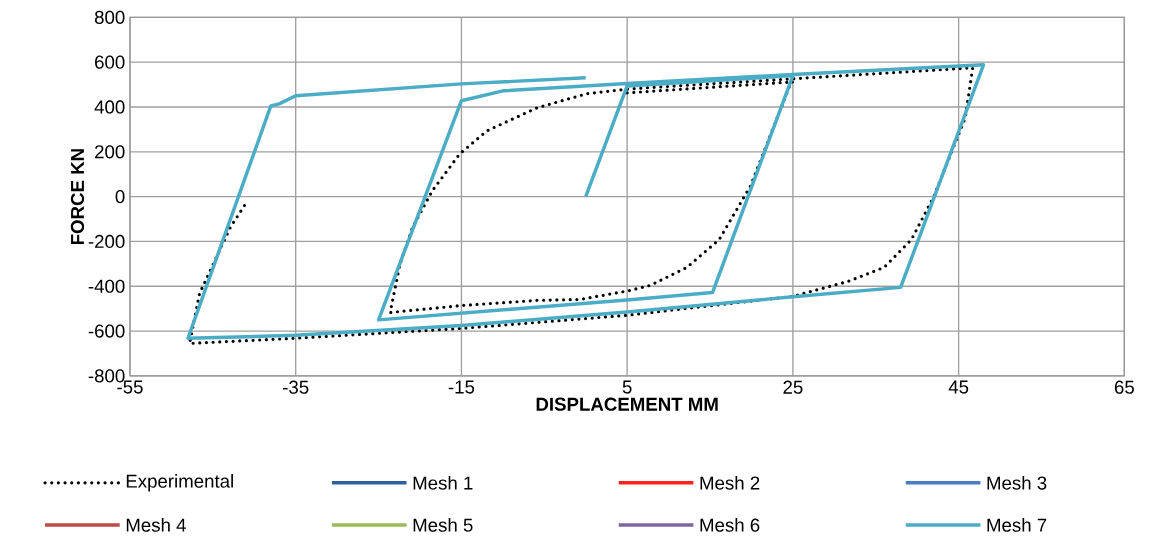 This screenshot has height=544, width=1157. I want to click on y-tick-label: 800, so click(109, 17).